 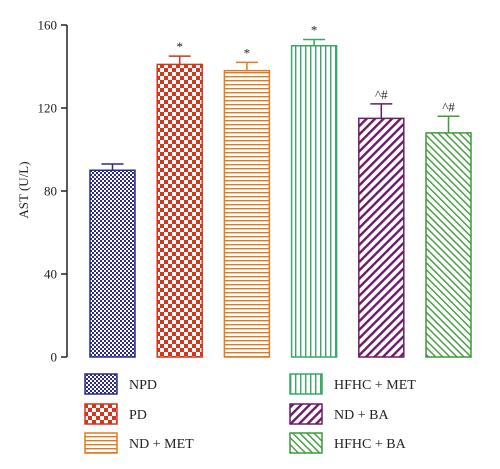 What do you see at coordinates (138, 415) in the screenshot?
I see `legend-label: PD` at bounding box center [138, 415].